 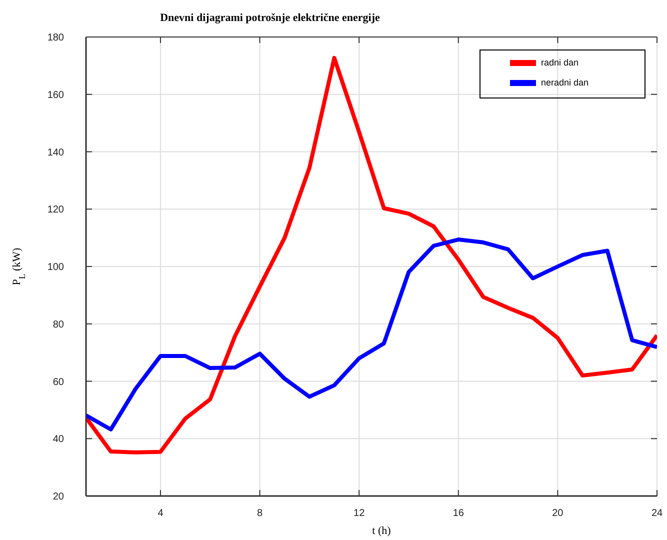 What do you see at coordinates (558, 513) in the screenshot?
I see `x-tick-label: 20` at bounding box center [558, 513].